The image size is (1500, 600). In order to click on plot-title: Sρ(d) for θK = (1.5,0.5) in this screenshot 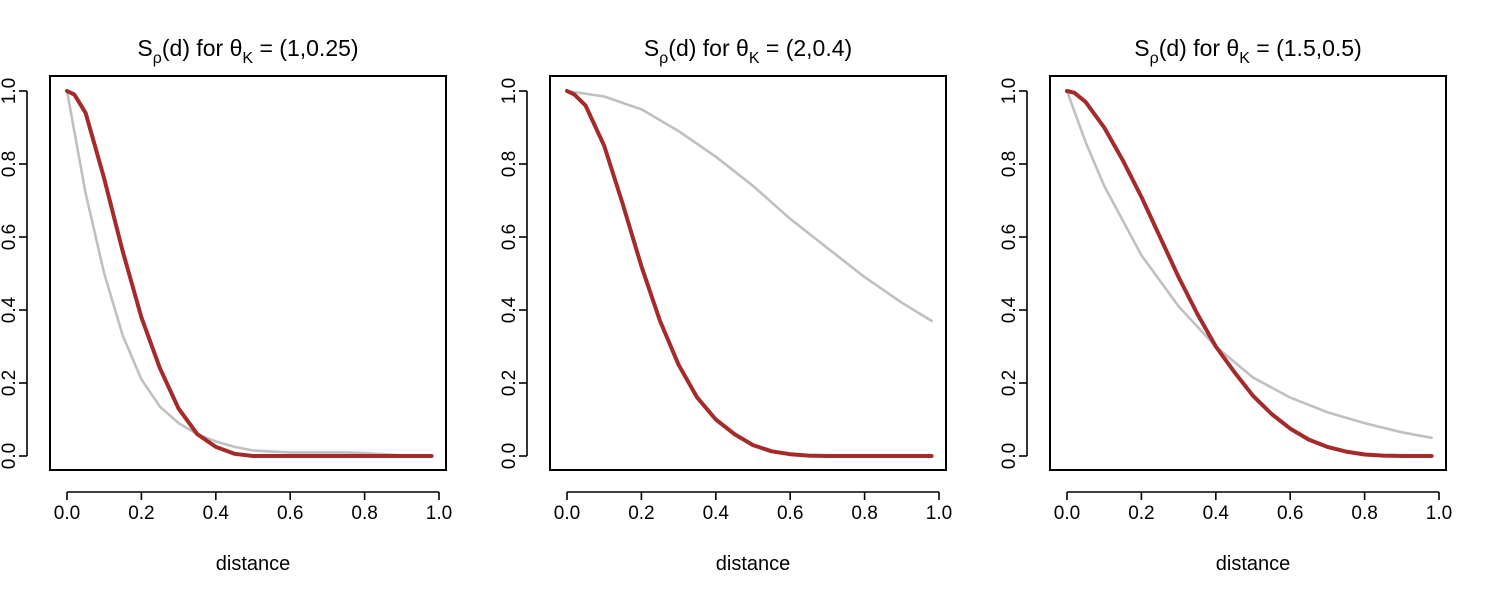, I will do `click(1248, 51)`.